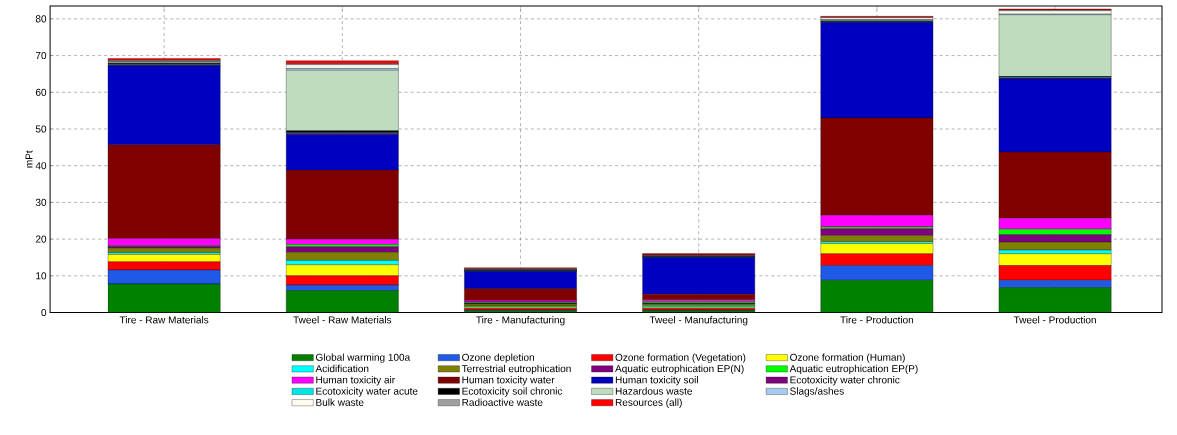  I want to click on x-tick-label: Tire - Manufacturing, so click(520, 321).